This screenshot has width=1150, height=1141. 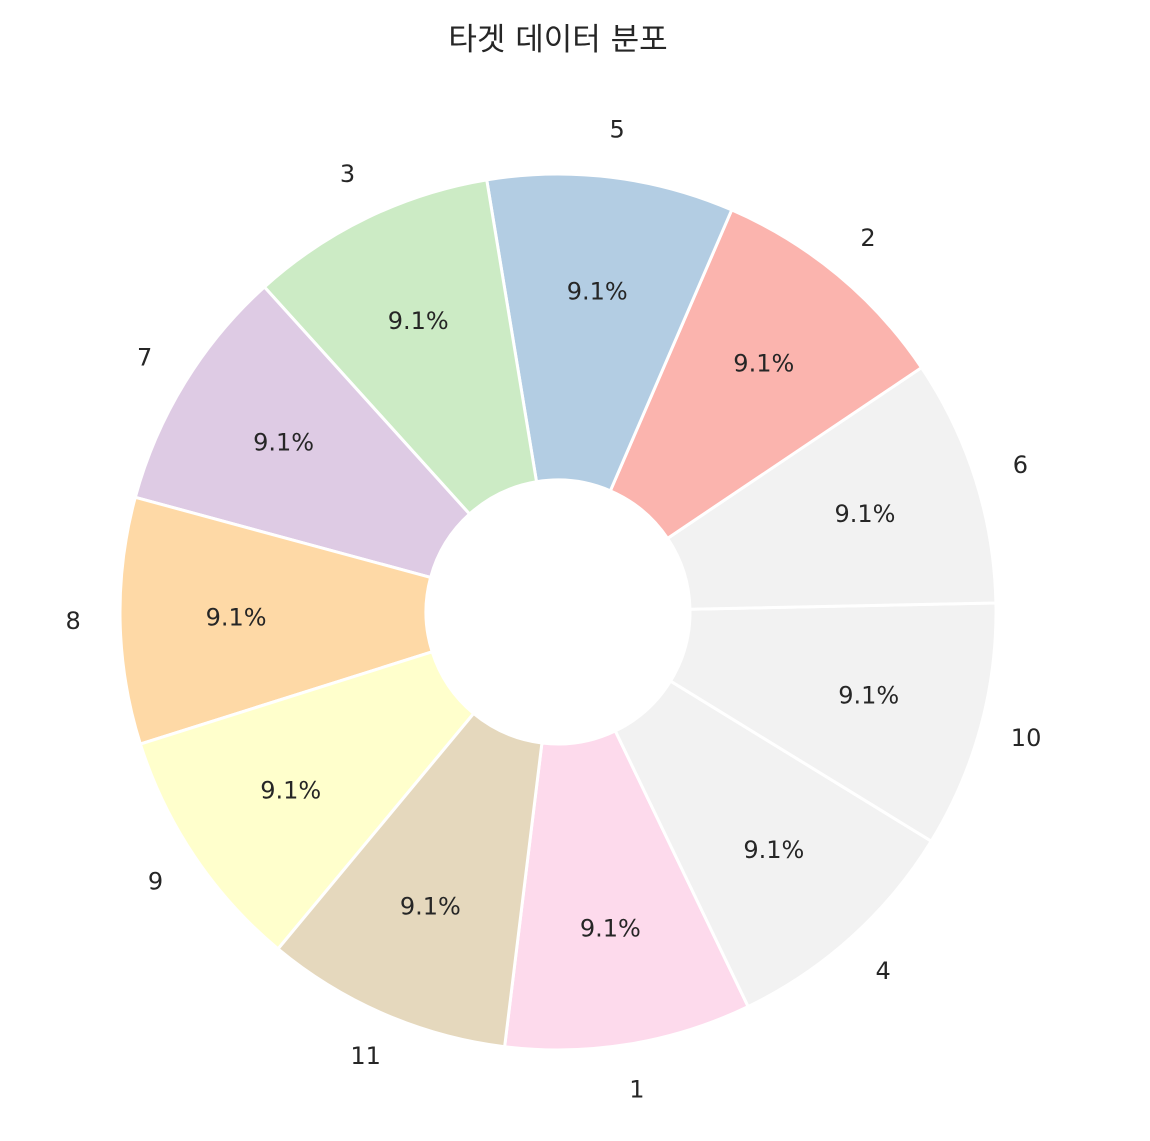 What do you see at coordinates (347, 174) in the screenshot?
I see `category-label-3: 3` at bounding box center [347, 174].